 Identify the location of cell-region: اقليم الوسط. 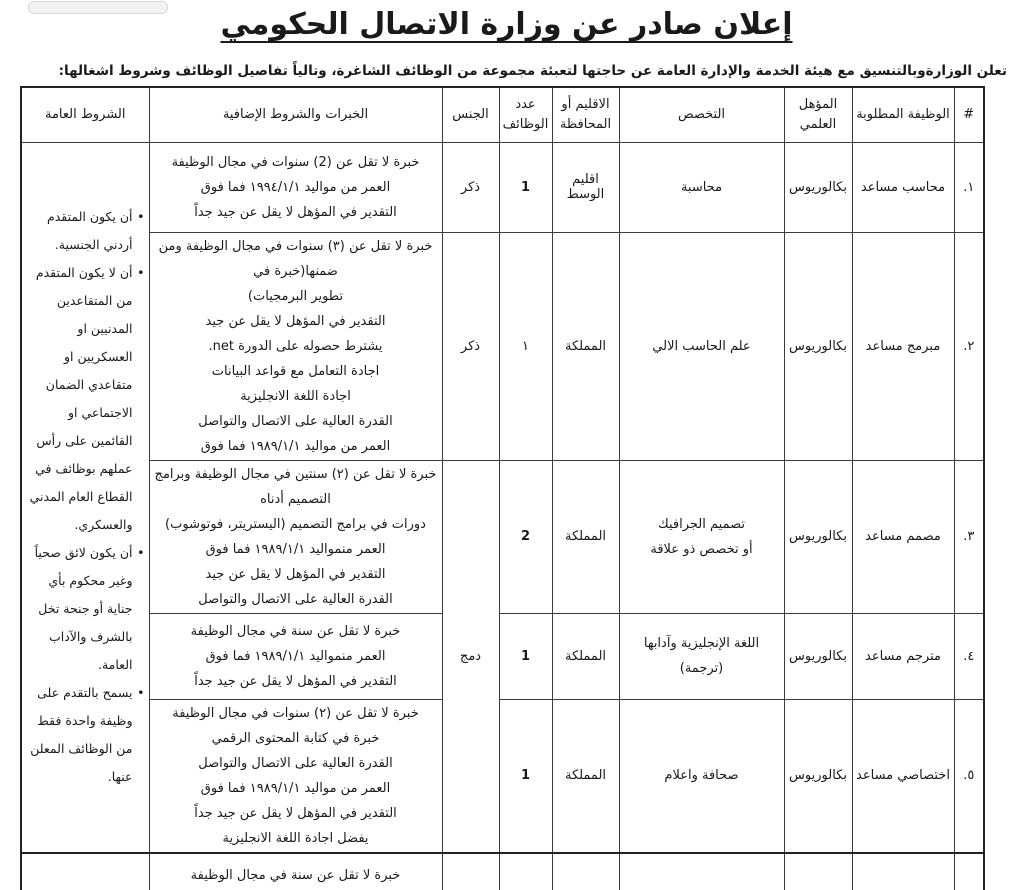
(585, 187).